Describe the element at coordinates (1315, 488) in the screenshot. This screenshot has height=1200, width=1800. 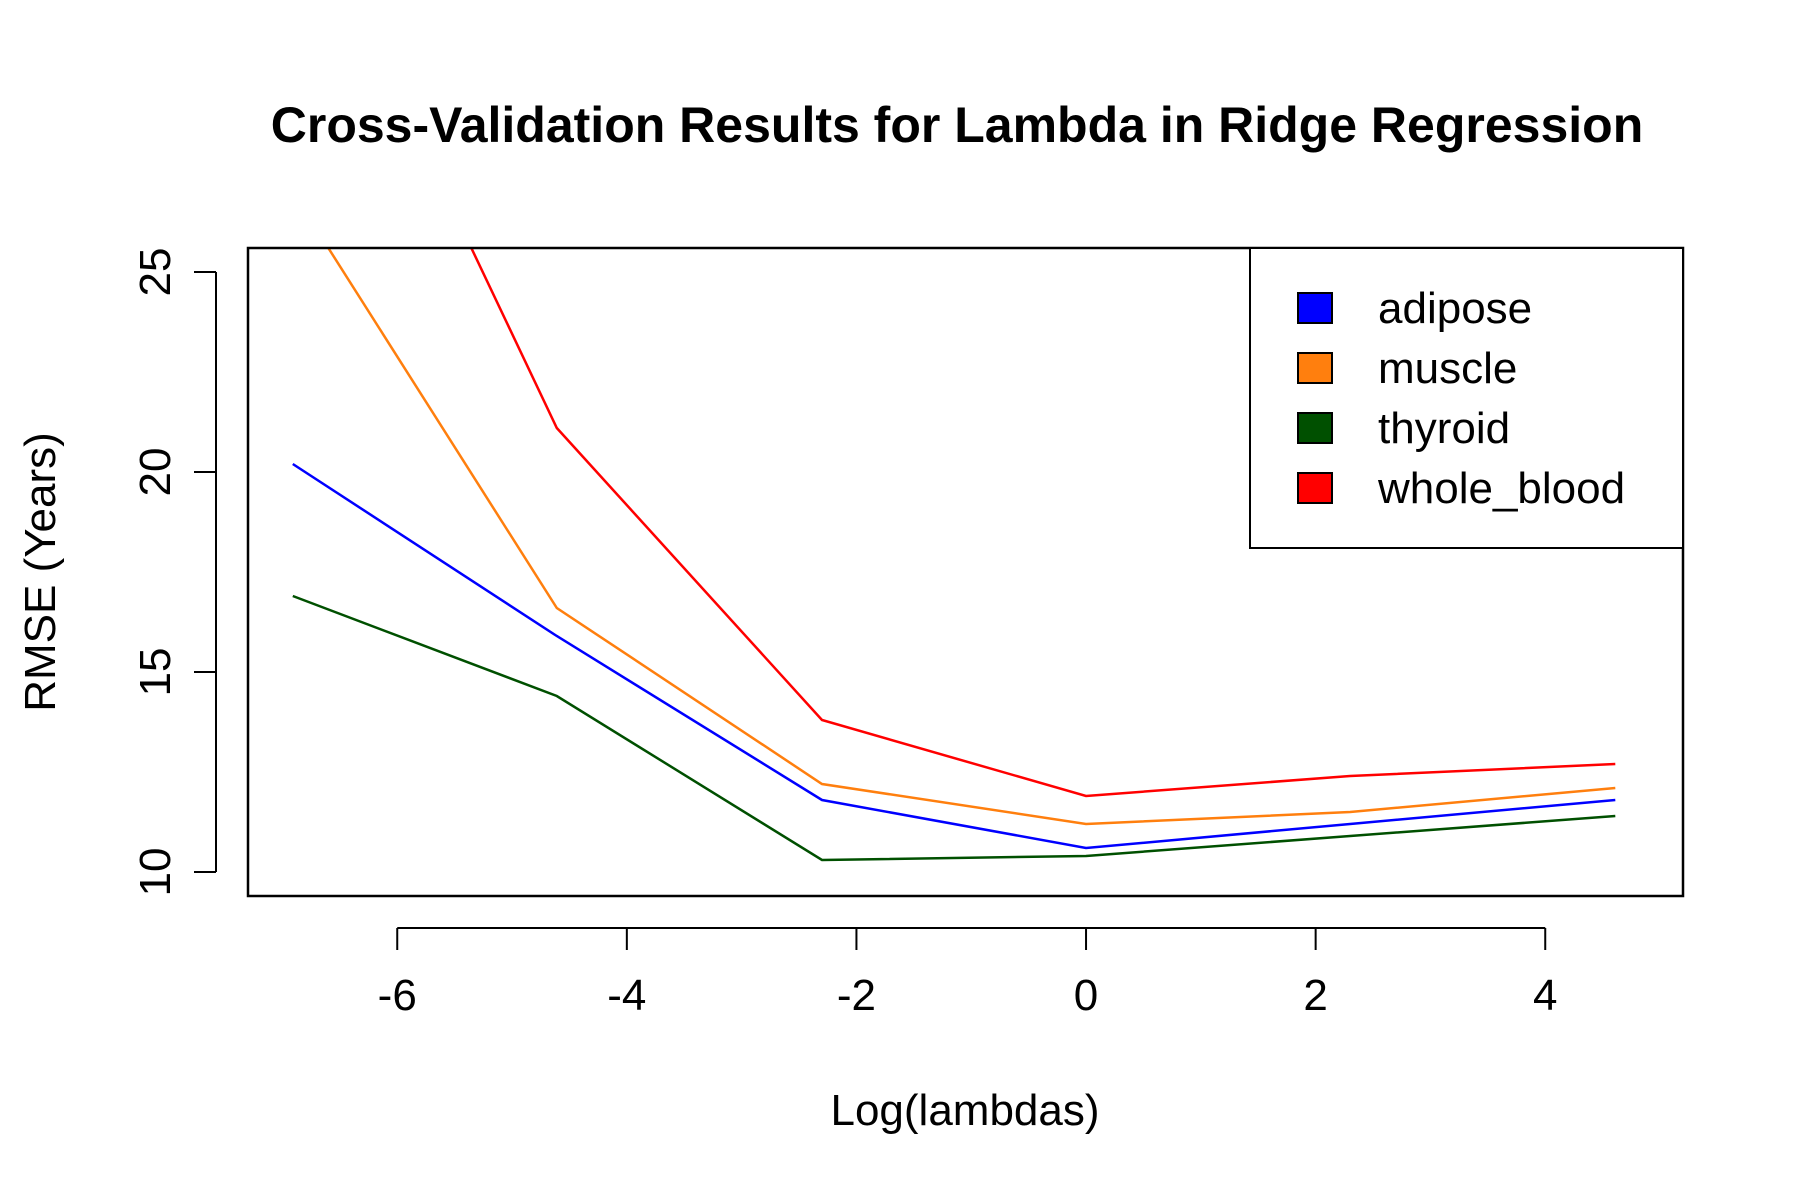
I see `legend-swatch-whole_blood` at that location.